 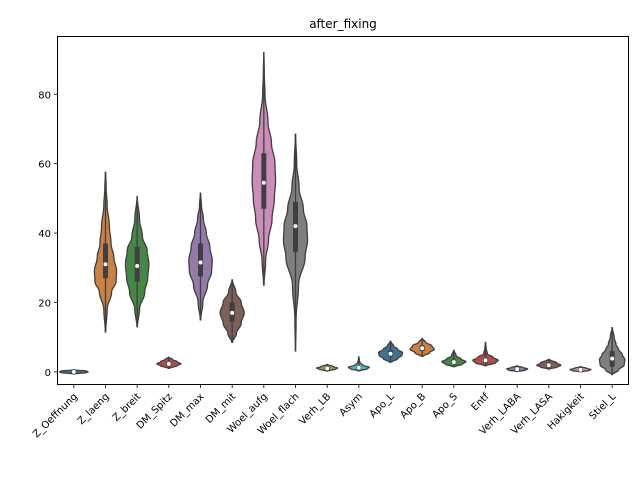 I want to click on x-tick-label-verh-lb: Verh_LB, so click(x=315, y=409).